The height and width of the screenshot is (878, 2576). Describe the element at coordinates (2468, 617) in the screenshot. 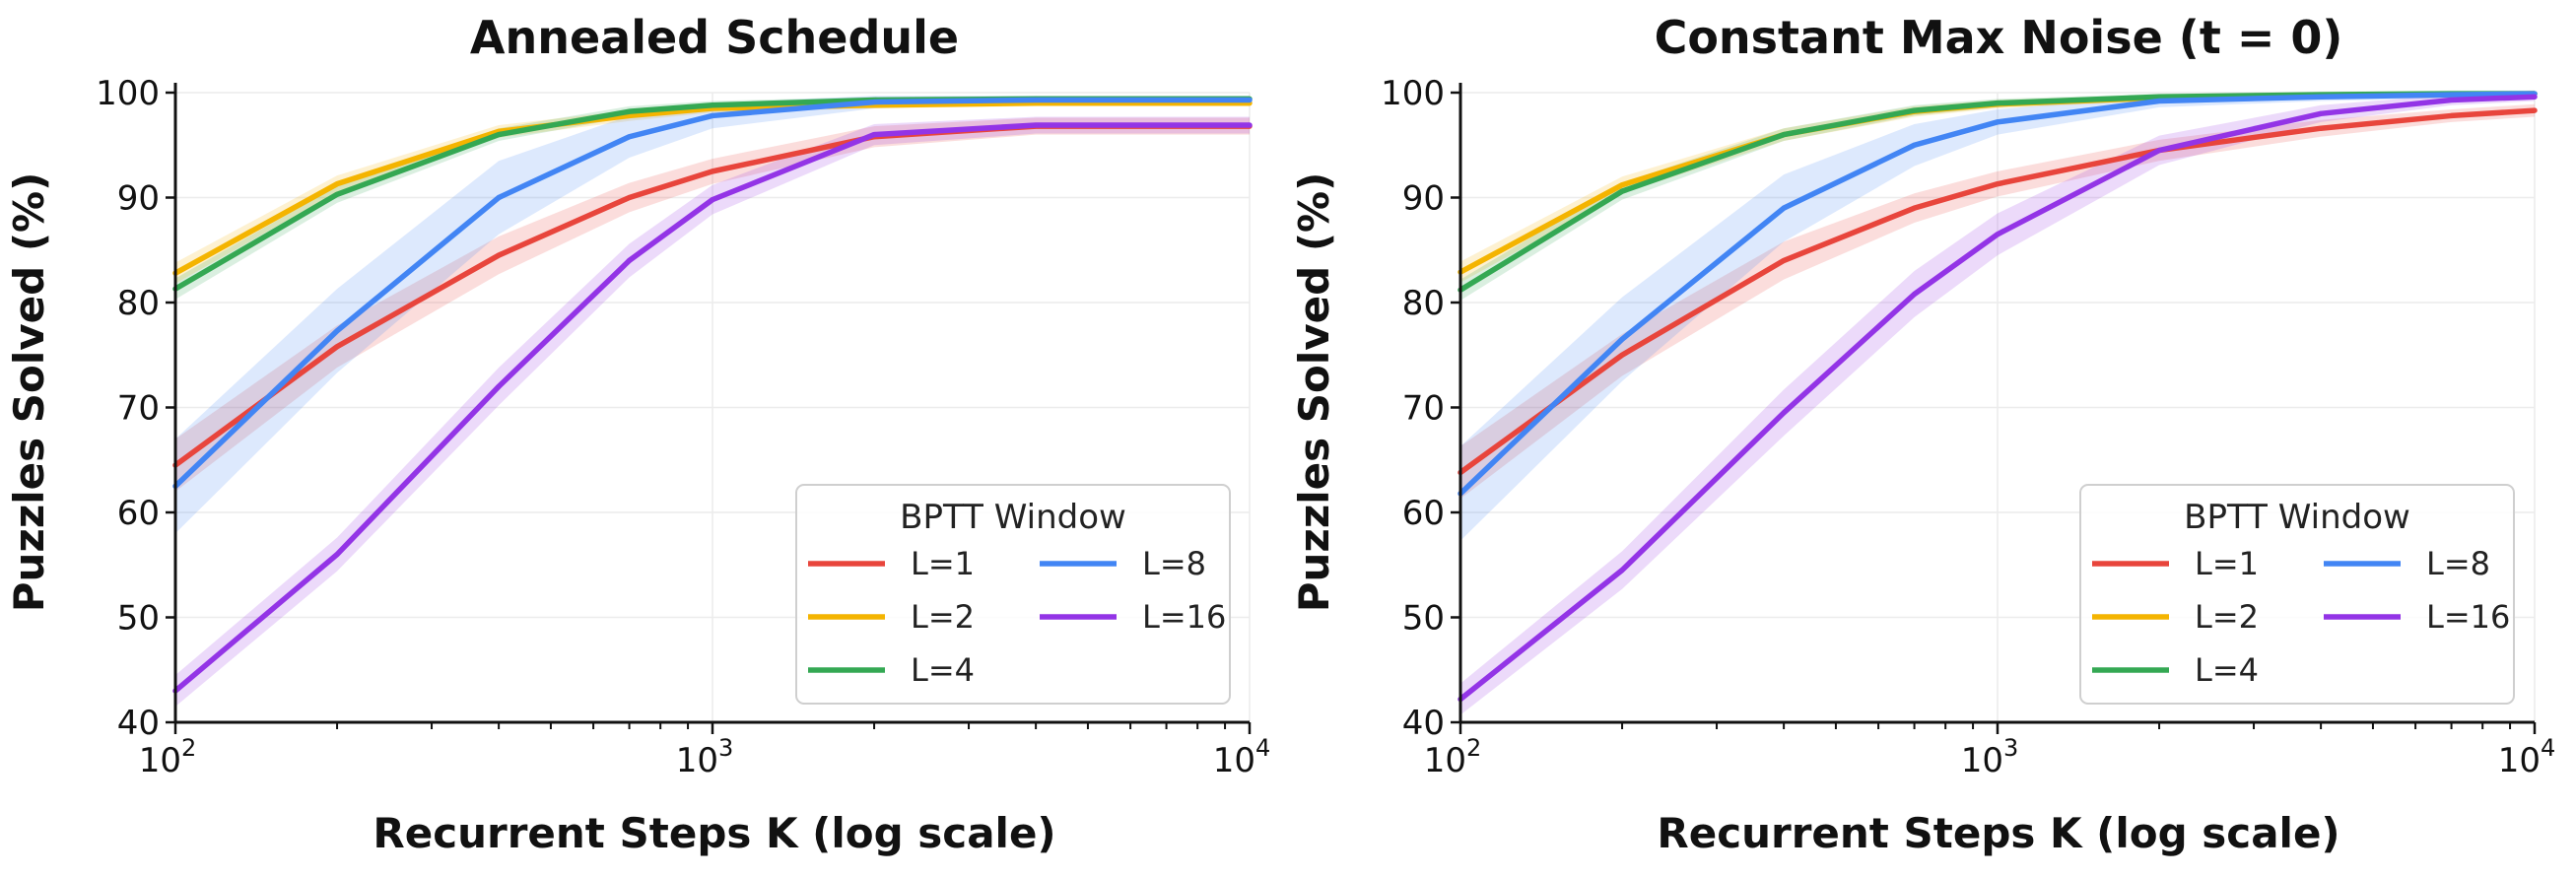

I see `legend-label: L=16` at that location.